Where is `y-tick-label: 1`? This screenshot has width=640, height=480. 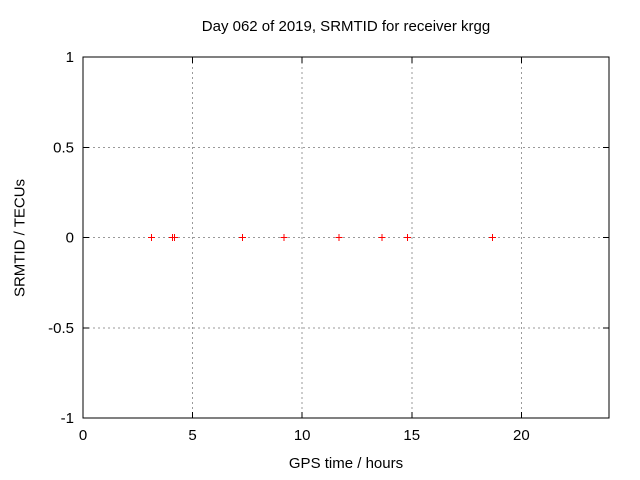 y-tick-label: 1 is located at coordinates (70, 57).